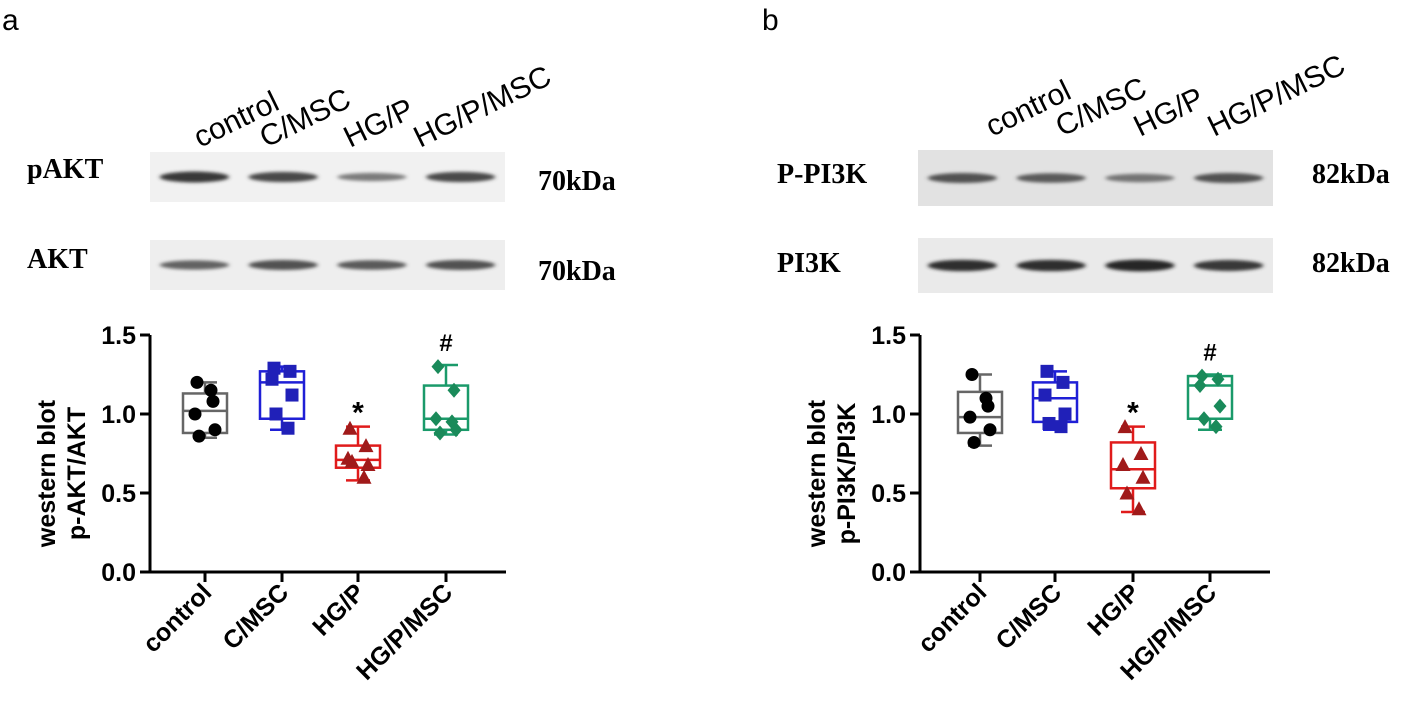  Describe the element at coordinates (10, 20) in the screenshot. I see `panel-letter-a: a` at that location.